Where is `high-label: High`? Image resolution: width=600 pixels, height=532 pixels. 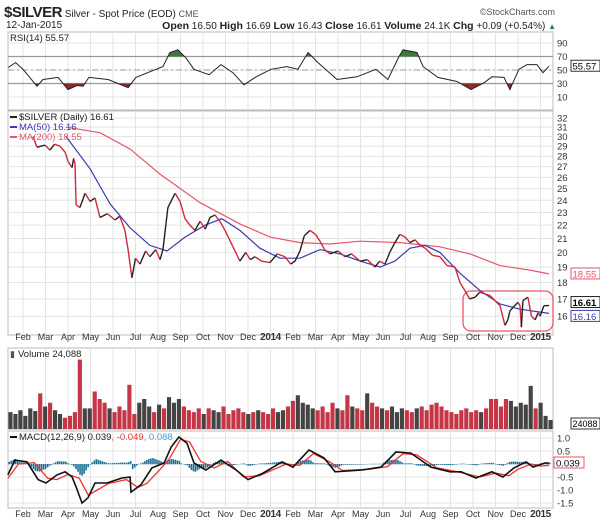
high-label: High is located at coordinates (231, 26).